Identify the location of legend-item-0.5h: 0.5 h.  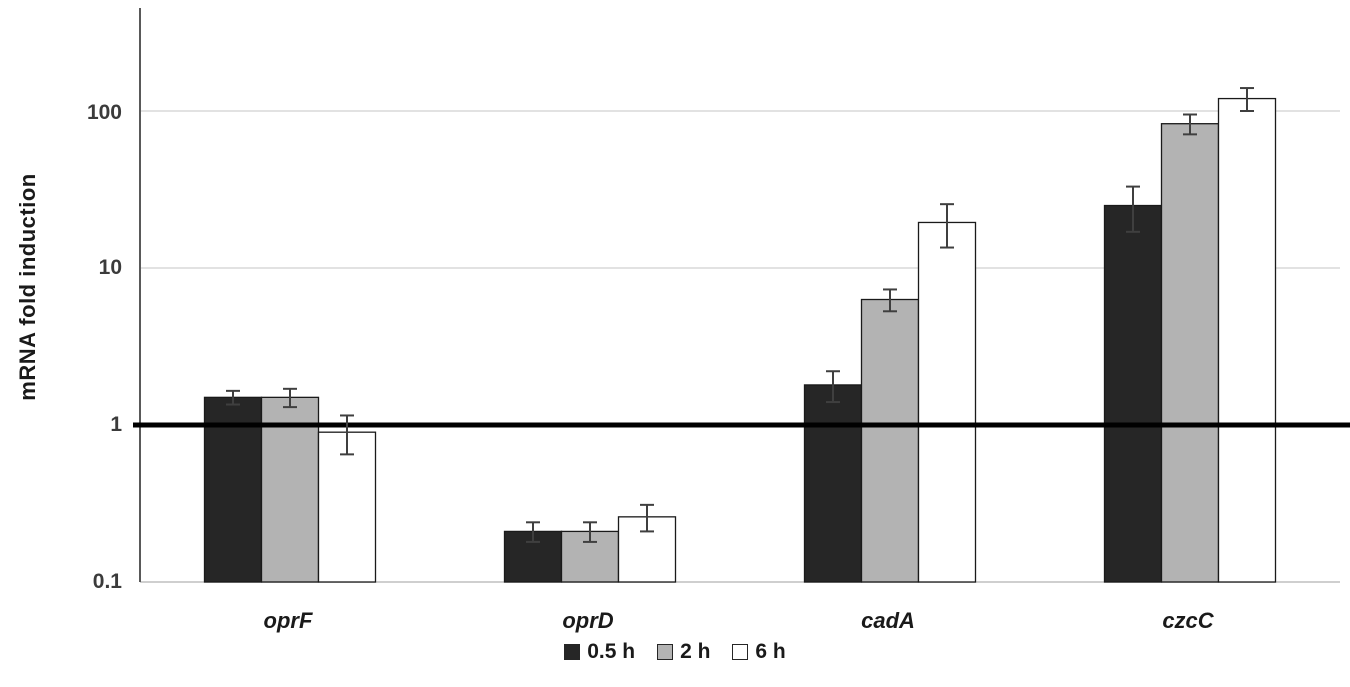
(599, 652).